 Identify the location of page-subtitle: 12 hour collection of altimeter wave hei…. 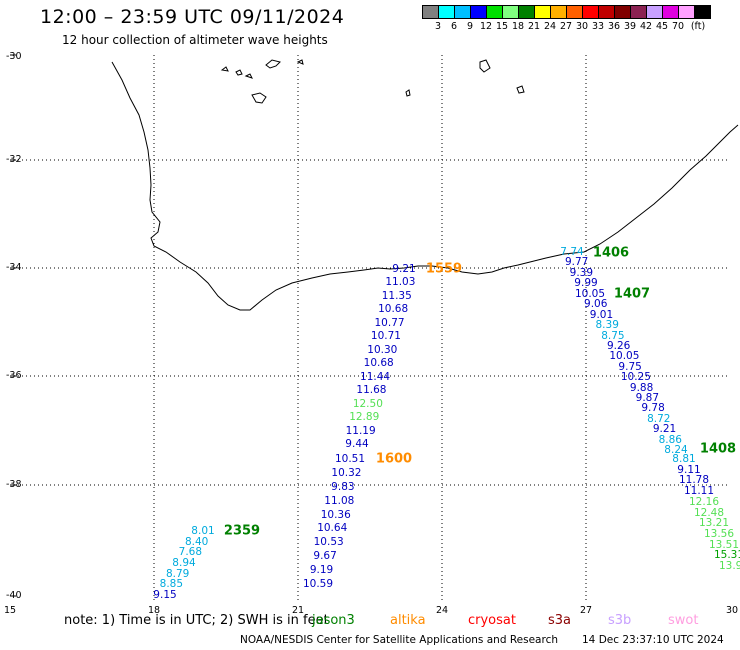
(195, 40).